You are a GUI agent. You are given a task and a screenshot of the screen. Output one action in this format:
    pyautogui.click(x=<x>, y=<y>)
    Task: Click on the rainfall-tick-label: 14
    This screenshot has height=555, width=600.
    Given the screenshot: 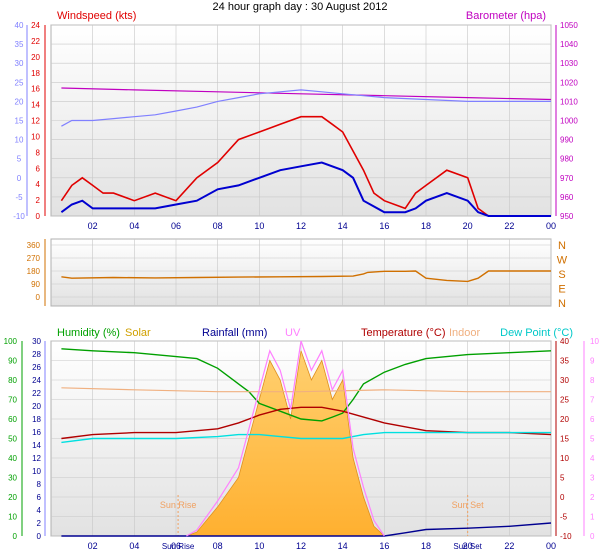 What is the action you would take?
    pyautogui.click(x=36, y=445)
    